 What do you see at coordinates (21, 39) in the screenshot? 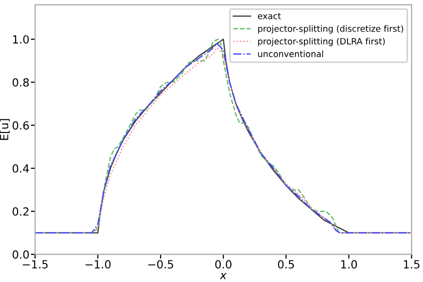
I see `y-tick-label: 1.0` at bounding box center [21, 39].